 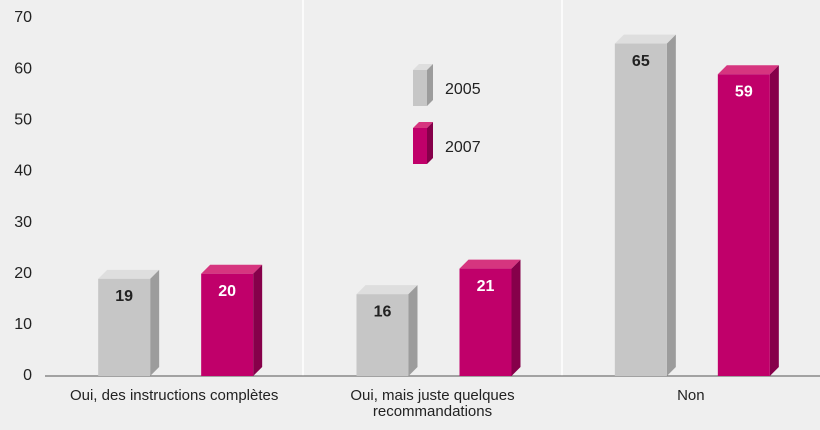 What do you see at coordinates (23, 68) in the screenshot?
I see `y-tick-label: 60` at bounding box center [23, 68].